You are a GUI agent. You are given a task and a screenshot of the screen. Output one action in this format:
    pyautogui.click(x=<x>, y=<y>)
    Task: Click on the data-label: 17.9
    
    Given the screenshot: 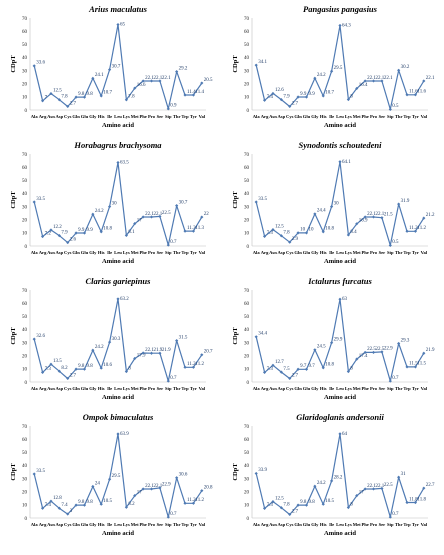 What is the action you would take?
    pyautogui.click(x=141, y=355)
    